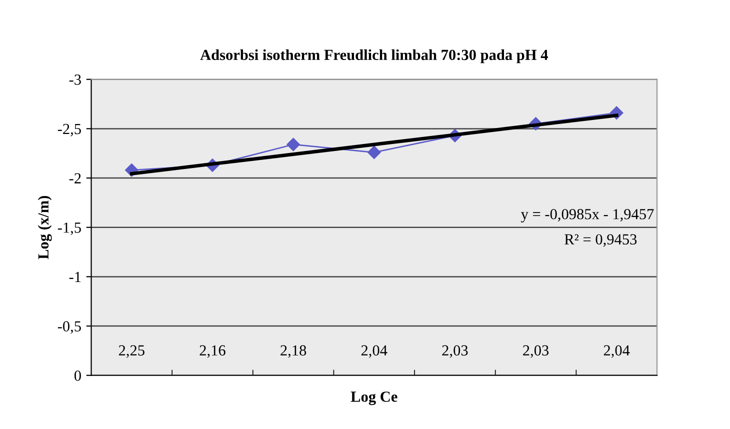 The height and width of the screenshot is (429, 730). Describe the element at coordinates (374, 399) in the screenshot. I see `x-axis-title: Log Ce` at that location.